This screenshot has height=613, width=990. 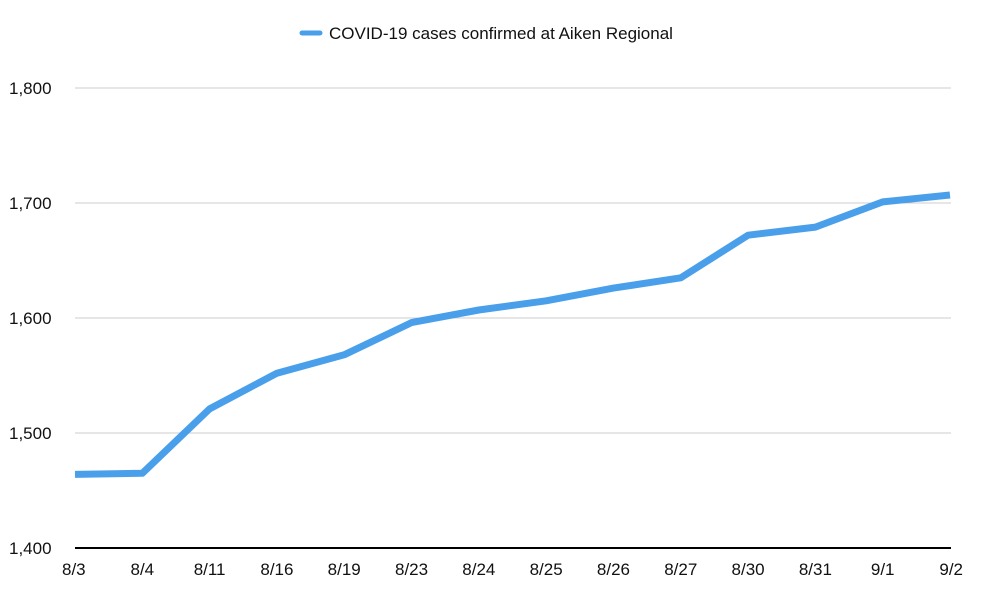 I want to click on x-tick-label: 9/1, so click(x=883, y=569).